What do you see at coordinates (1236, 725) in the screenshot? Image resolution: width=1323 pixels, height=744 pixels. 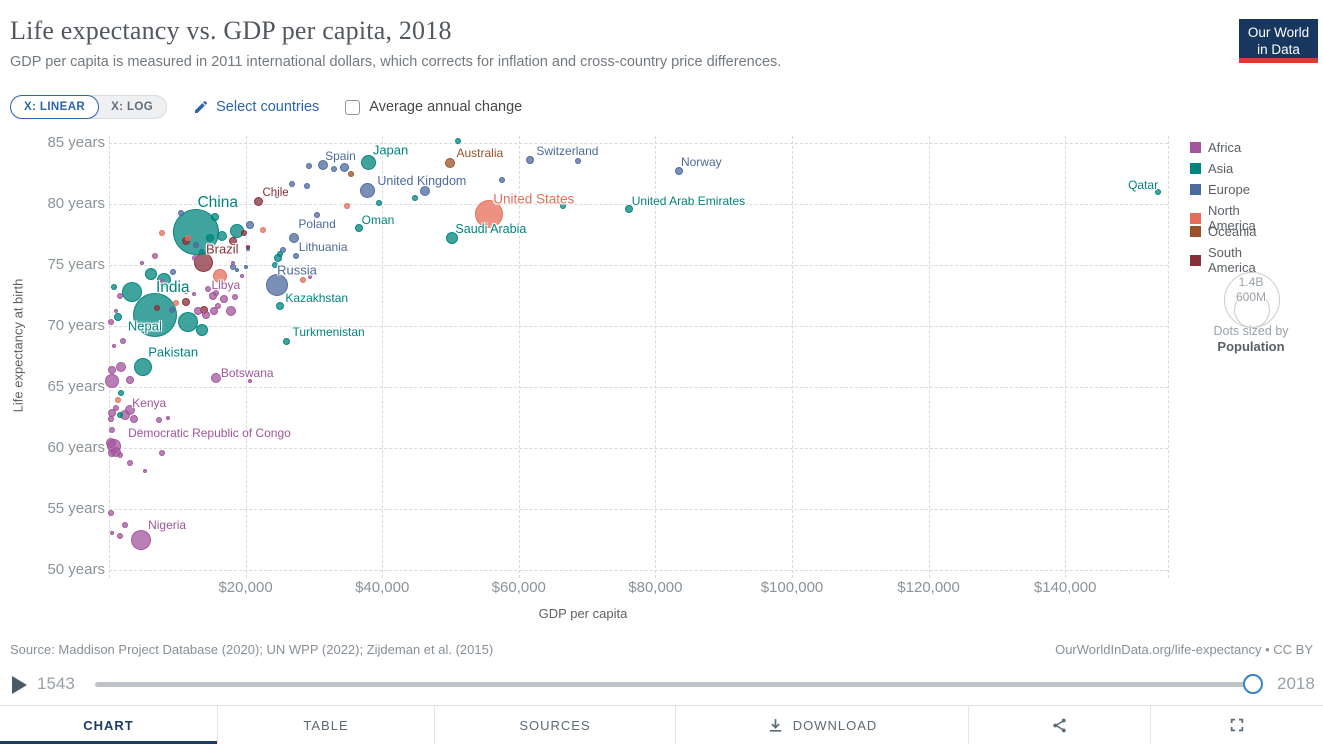 I see `tab-fullscreen` at bounding box center [1236, 725].